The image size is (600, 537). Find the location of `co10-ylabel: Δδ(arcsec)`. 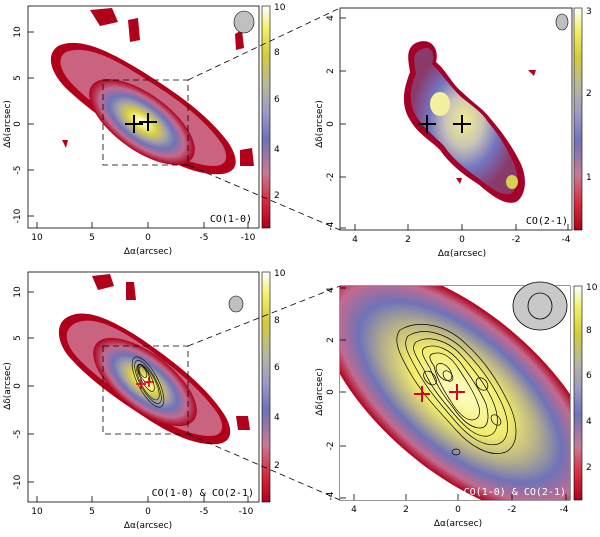

co10-ylabel: Δδ(arcsec) is located at coordinates (8, 124).